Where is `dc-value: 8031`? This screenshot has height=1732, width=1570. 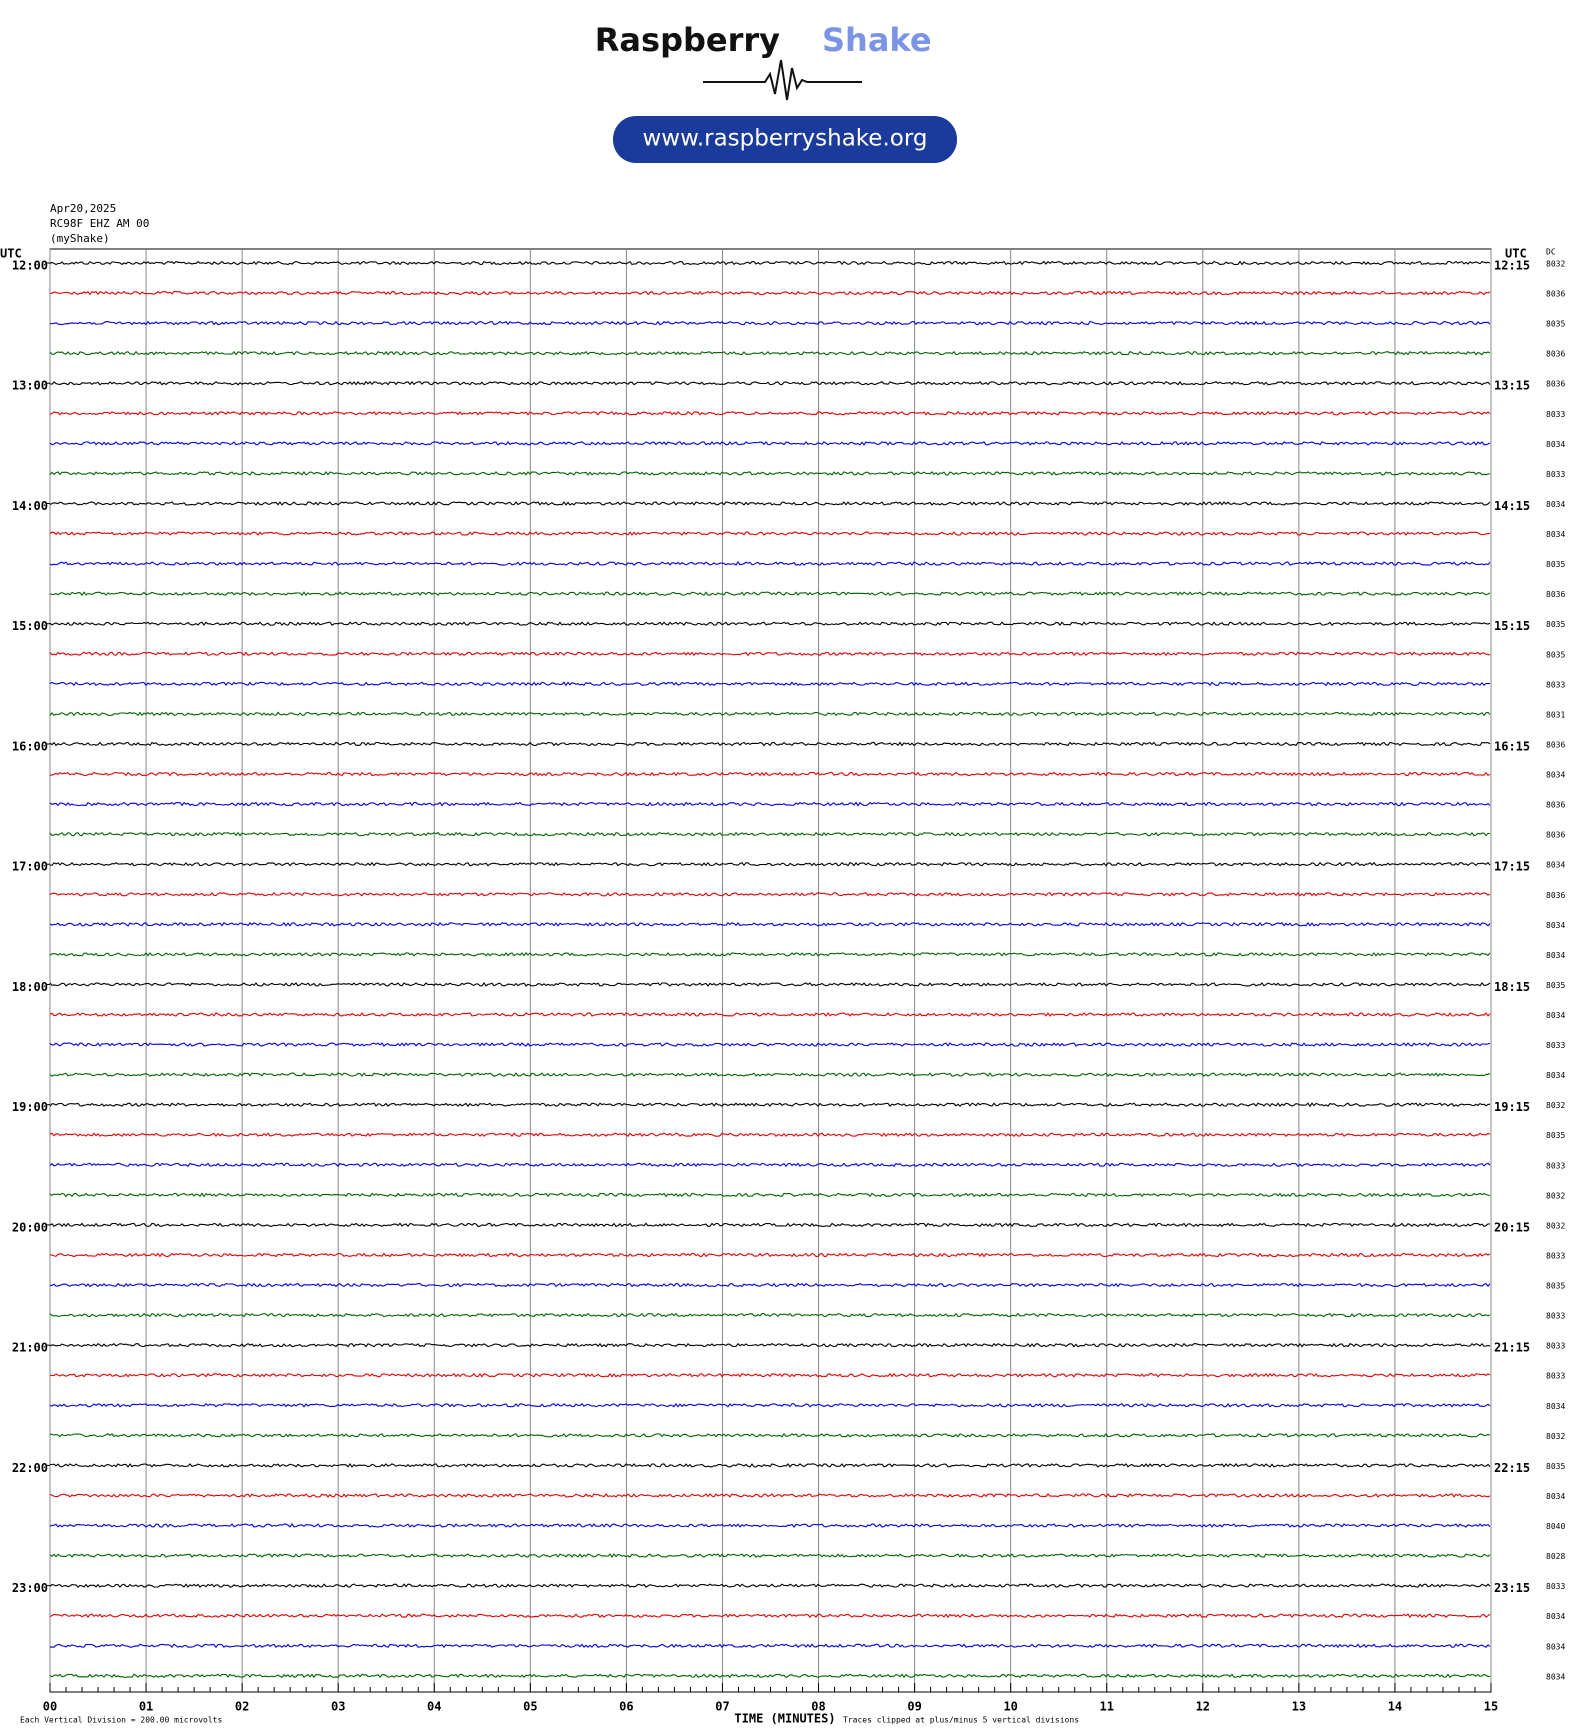 dc-value: 8031 is located at coordinates (1555, 714).